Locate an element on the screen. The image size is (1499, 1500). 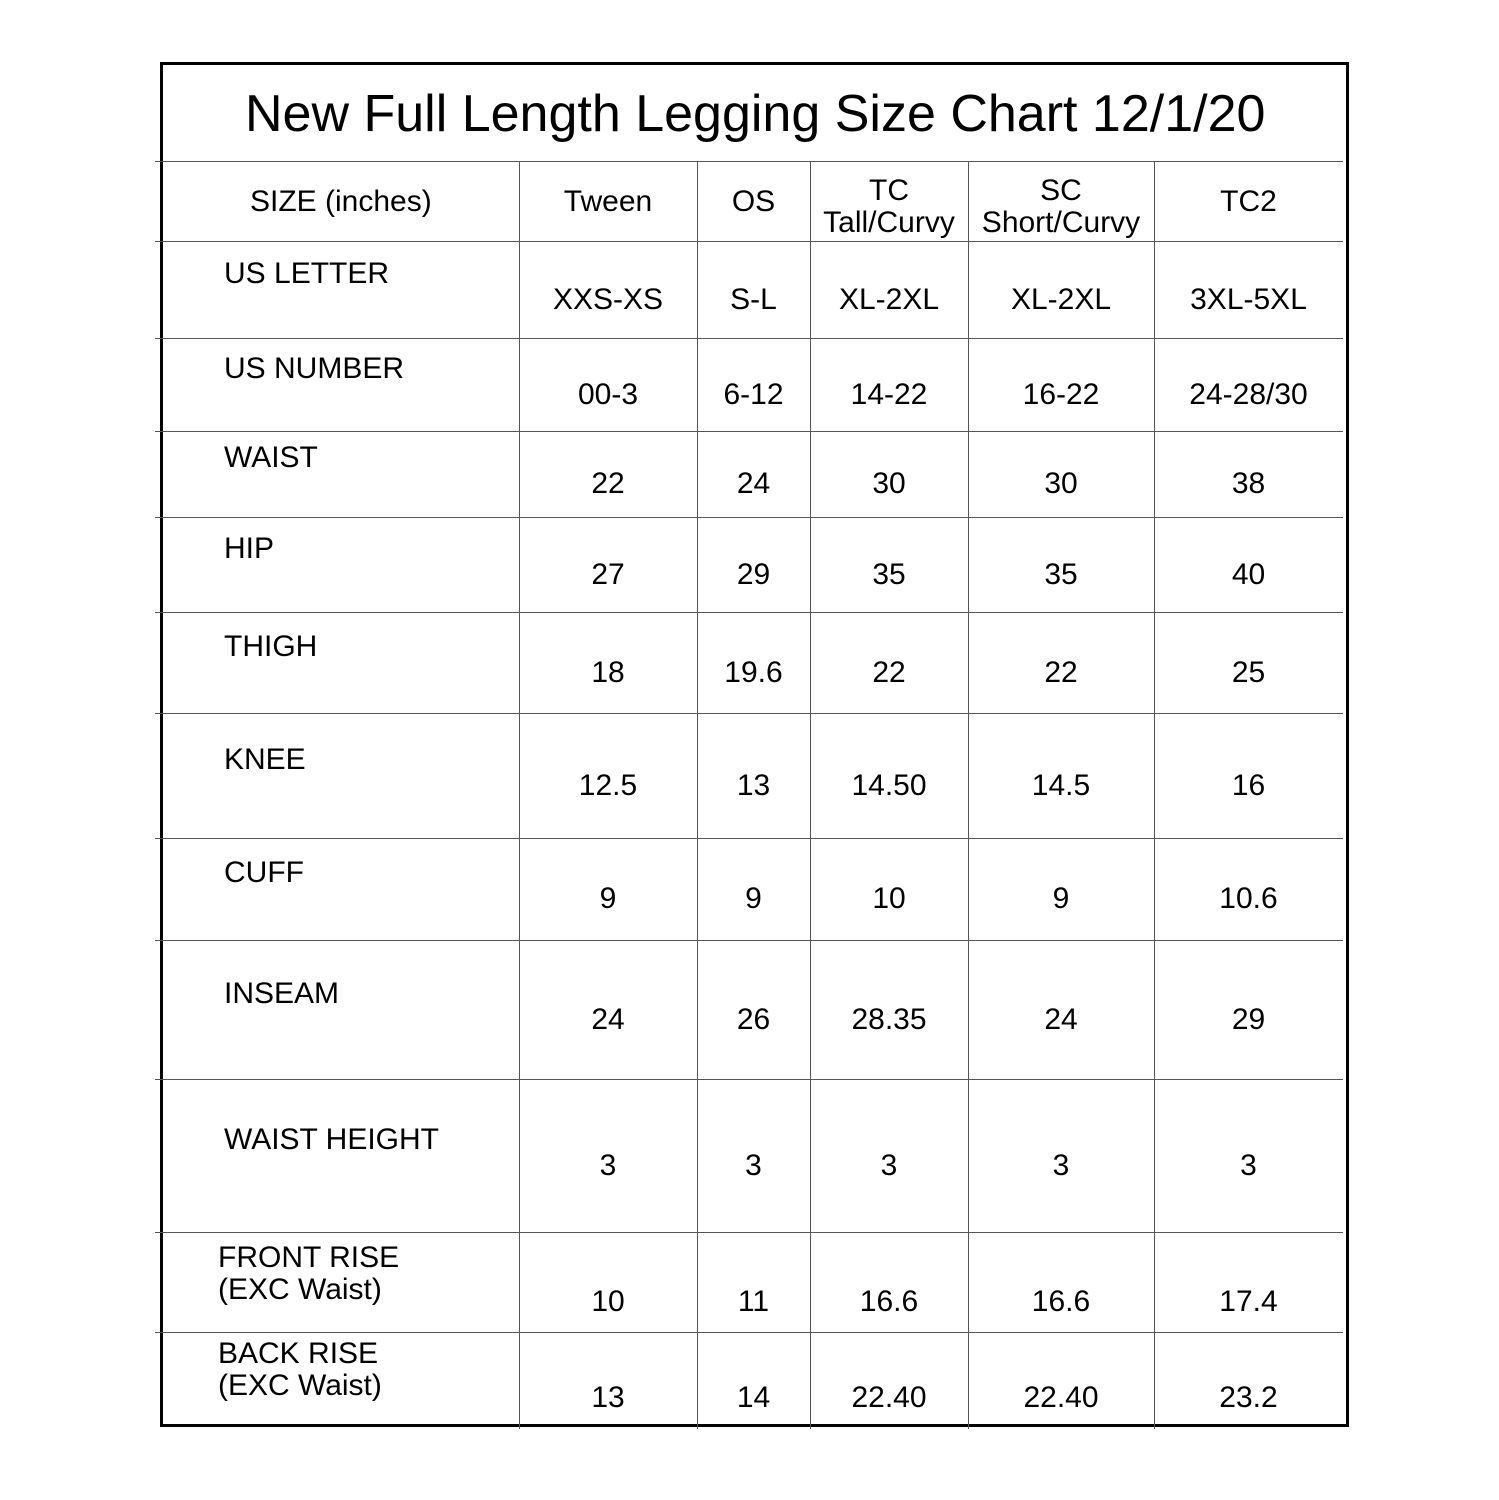
size-value: 18 is located at coordinates (608, 672).